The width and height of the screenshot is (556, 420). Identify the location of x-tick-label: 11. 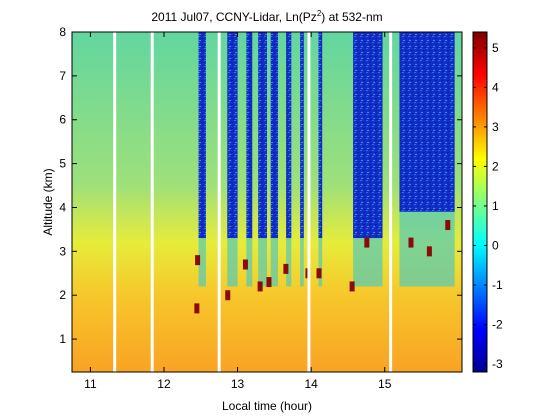
(90, 384).